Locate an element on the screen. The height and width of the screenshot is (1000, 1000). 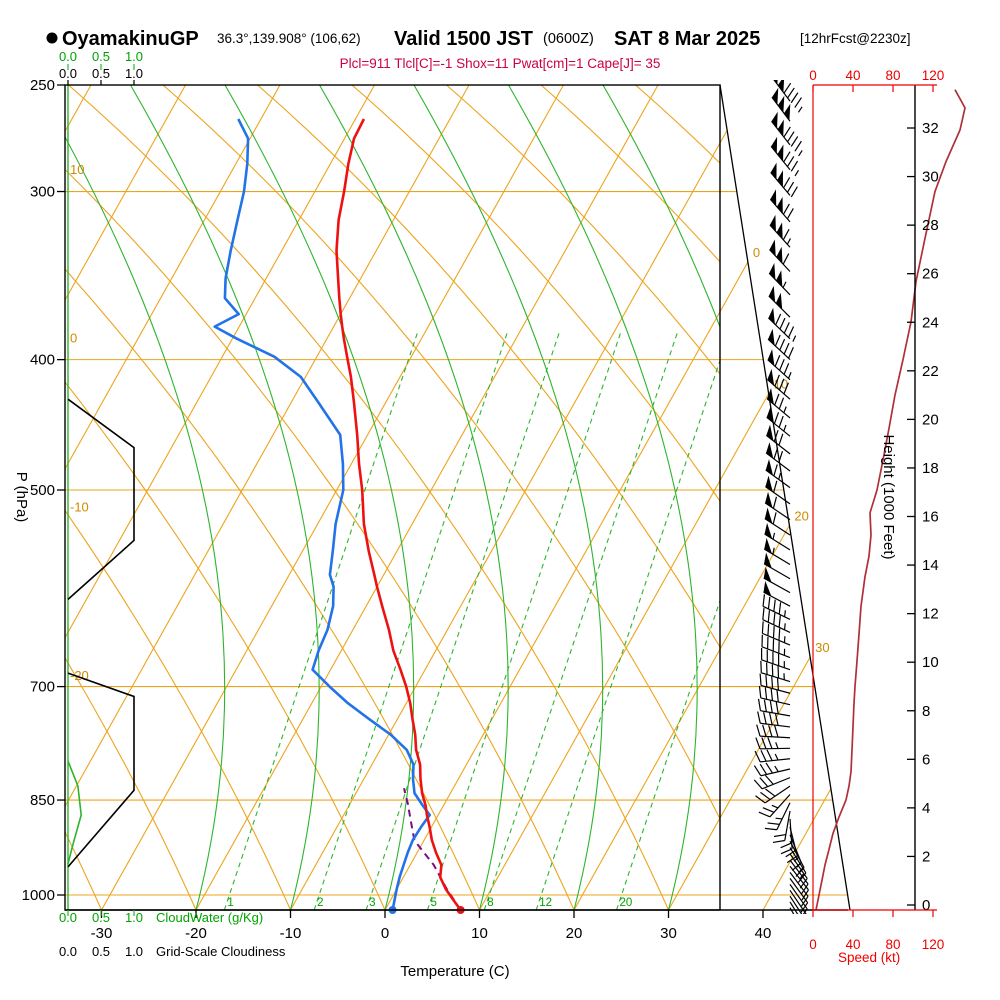
svg-text: 14 is located at coordinates (930, 565).